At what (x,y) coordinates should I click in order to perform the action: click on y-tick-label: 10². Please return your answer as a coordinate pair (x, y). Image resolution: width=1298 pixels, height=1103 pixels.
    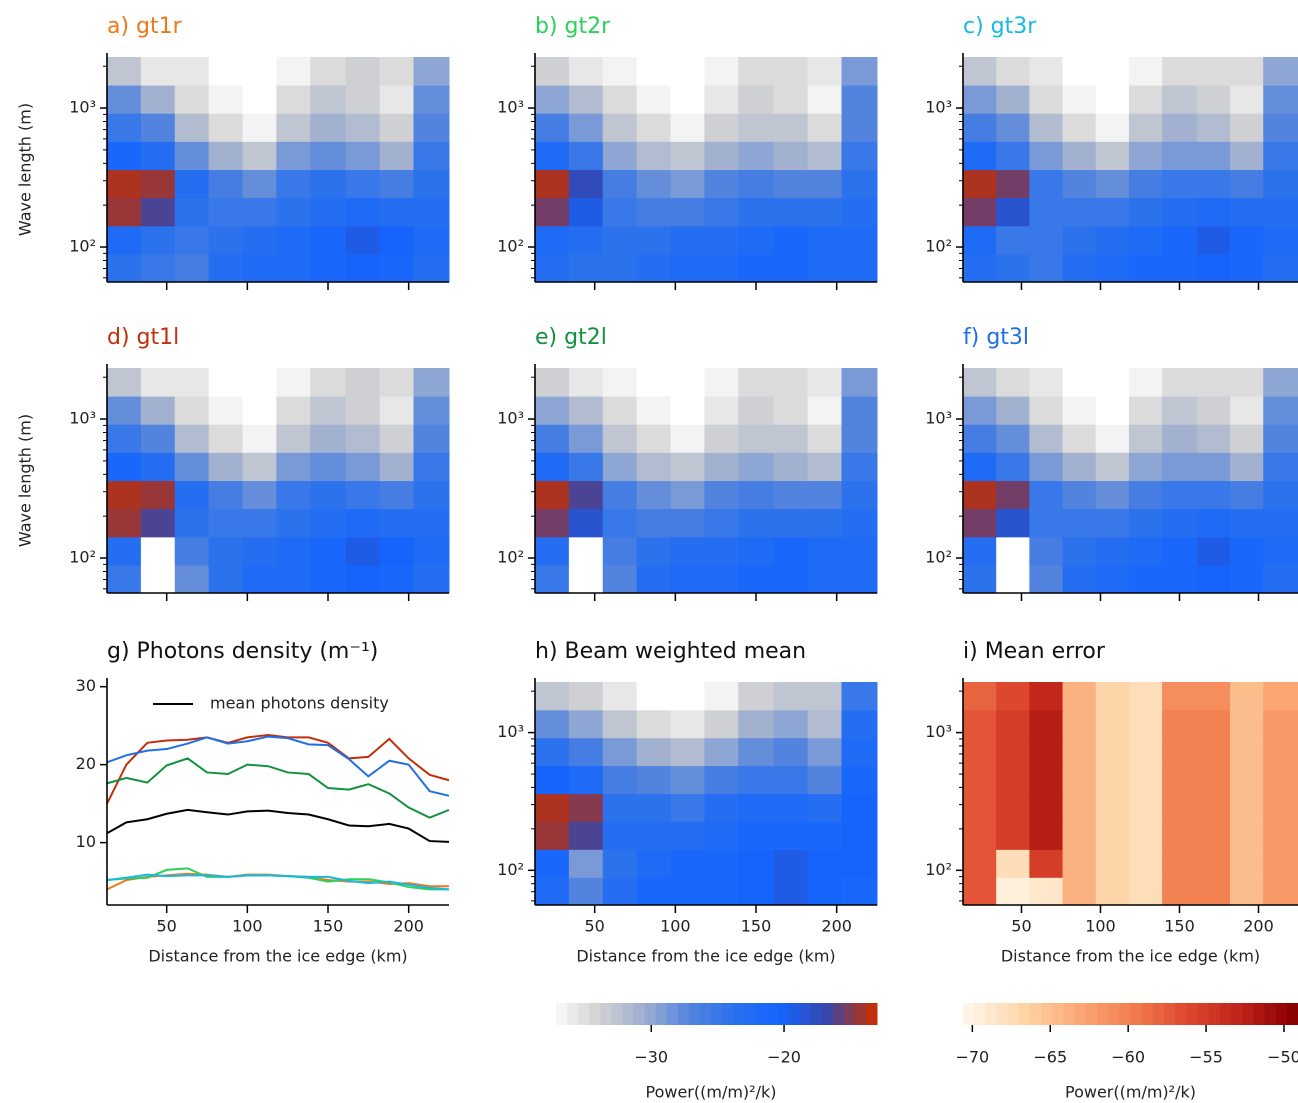
    Looking at the image, I should click on (510, 246).